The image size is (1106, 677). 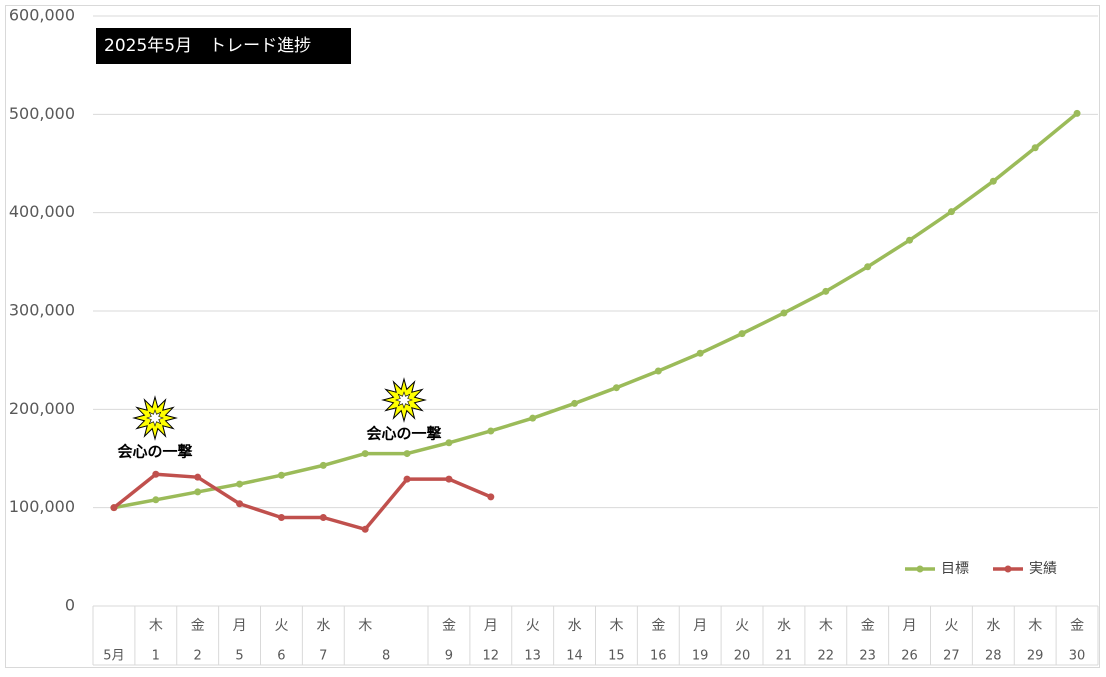 I want to click on series-line, so click(x=302, y=502).